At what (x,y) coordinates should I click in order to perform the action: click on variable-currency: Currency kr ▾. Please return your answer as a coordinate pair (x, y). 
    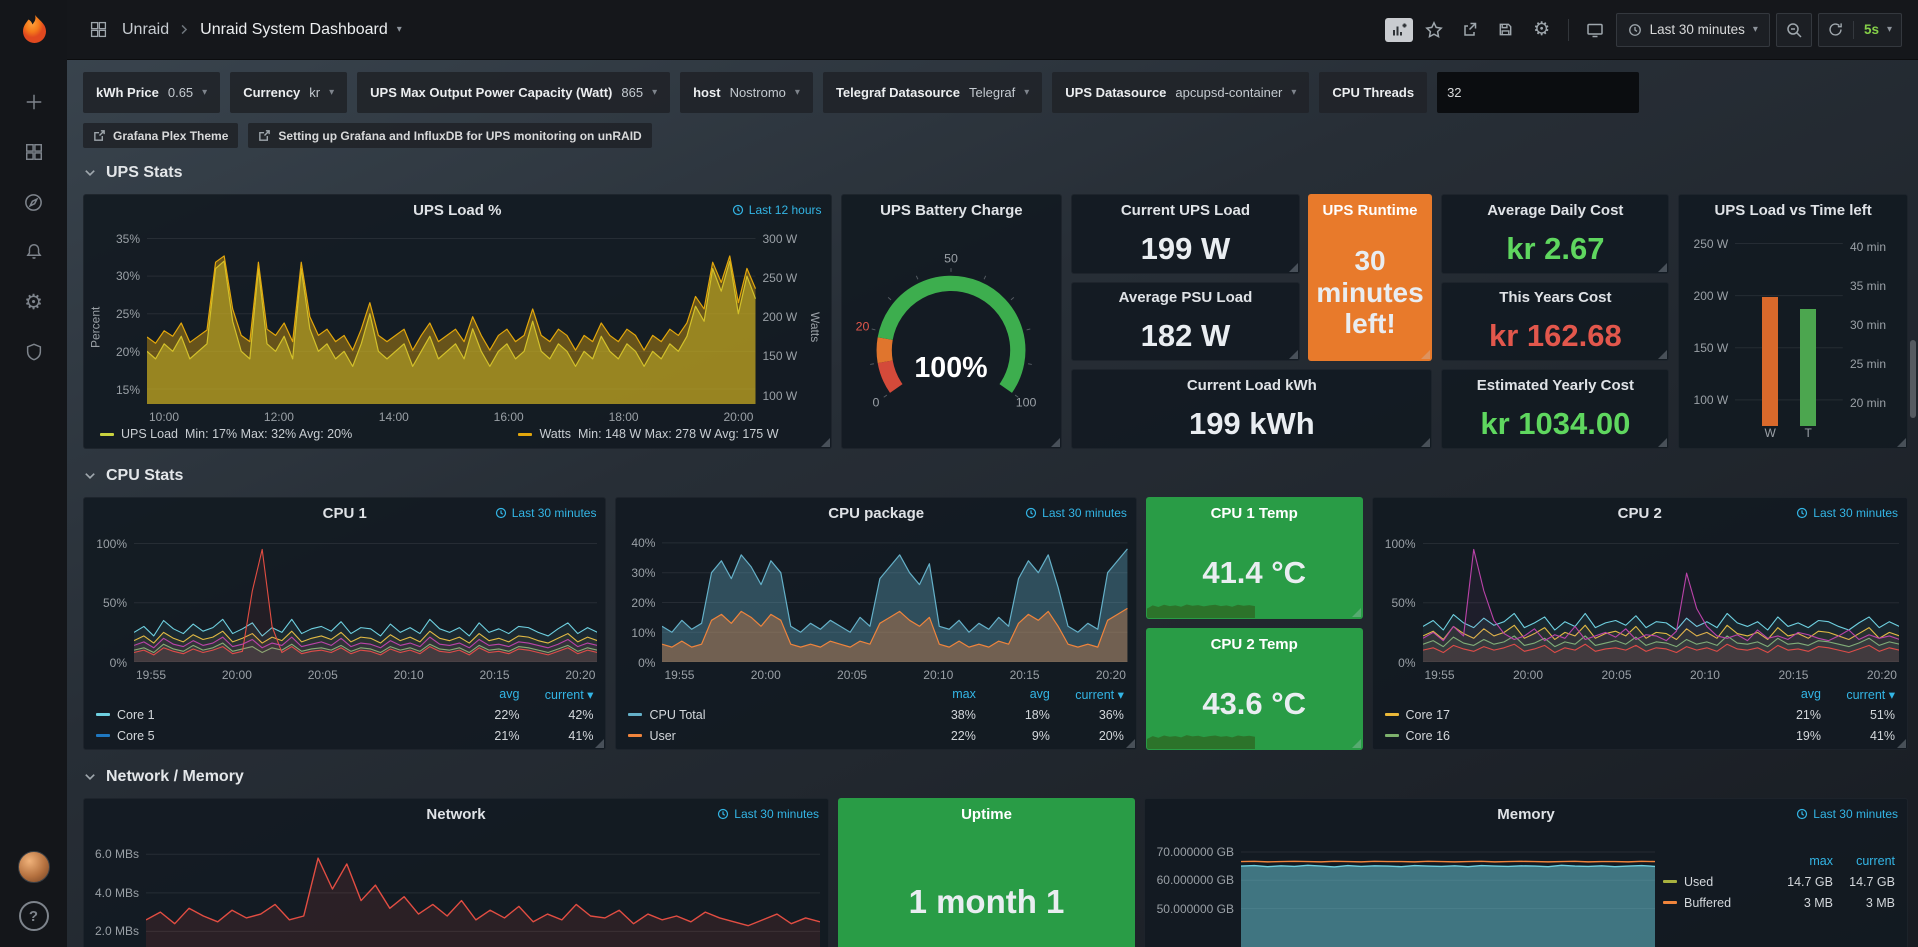
    Looking at the image, I should click on (289, 92).